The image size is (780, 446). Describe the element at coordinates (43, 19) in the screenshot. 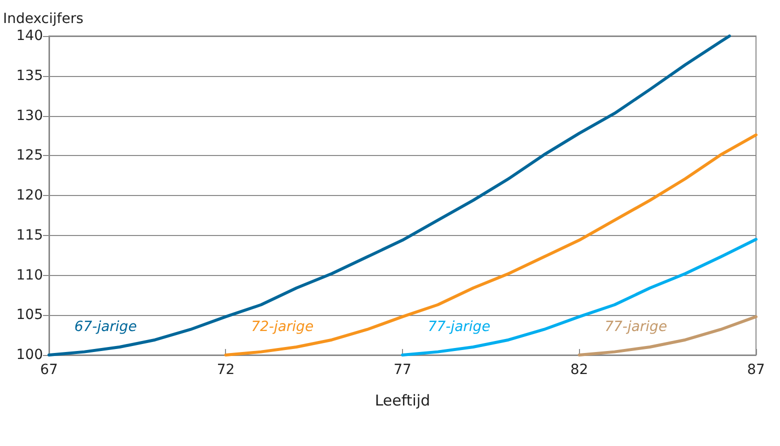

I see `y-axis-title: Indexcijfers` at that location.